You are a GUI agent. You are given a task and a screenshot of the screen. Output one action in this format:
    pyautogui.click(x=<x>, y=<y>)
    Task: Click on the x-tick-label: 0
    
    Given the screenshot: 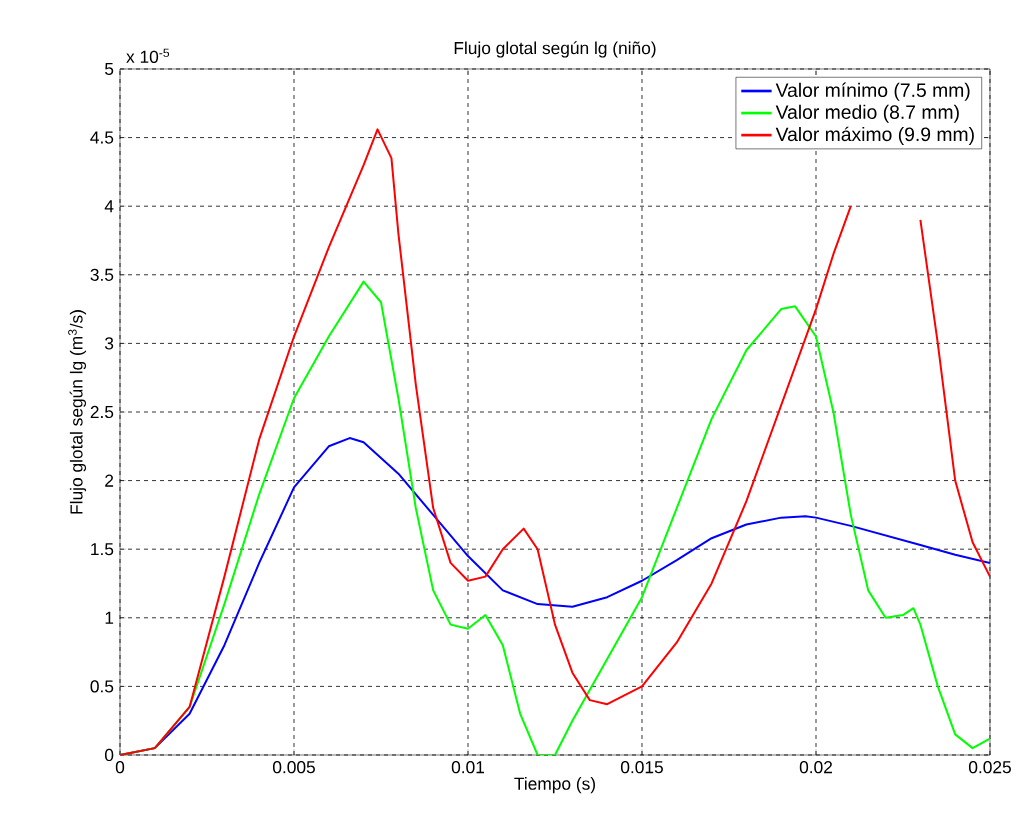 What is the action you would take?
    pyautogui.click(x=120, y=767)
    